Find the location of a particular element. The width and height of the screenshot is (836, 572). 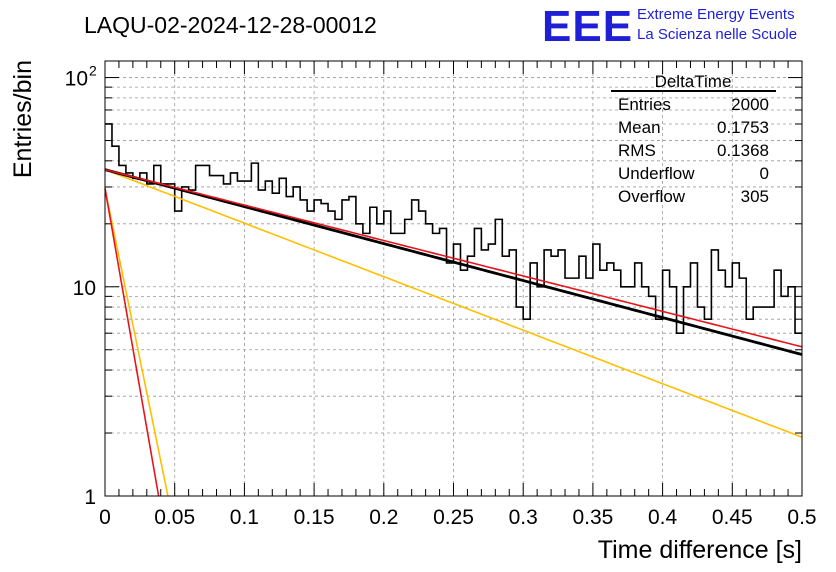

stats-value: 0.1753 is located at coordinates (743, 127).